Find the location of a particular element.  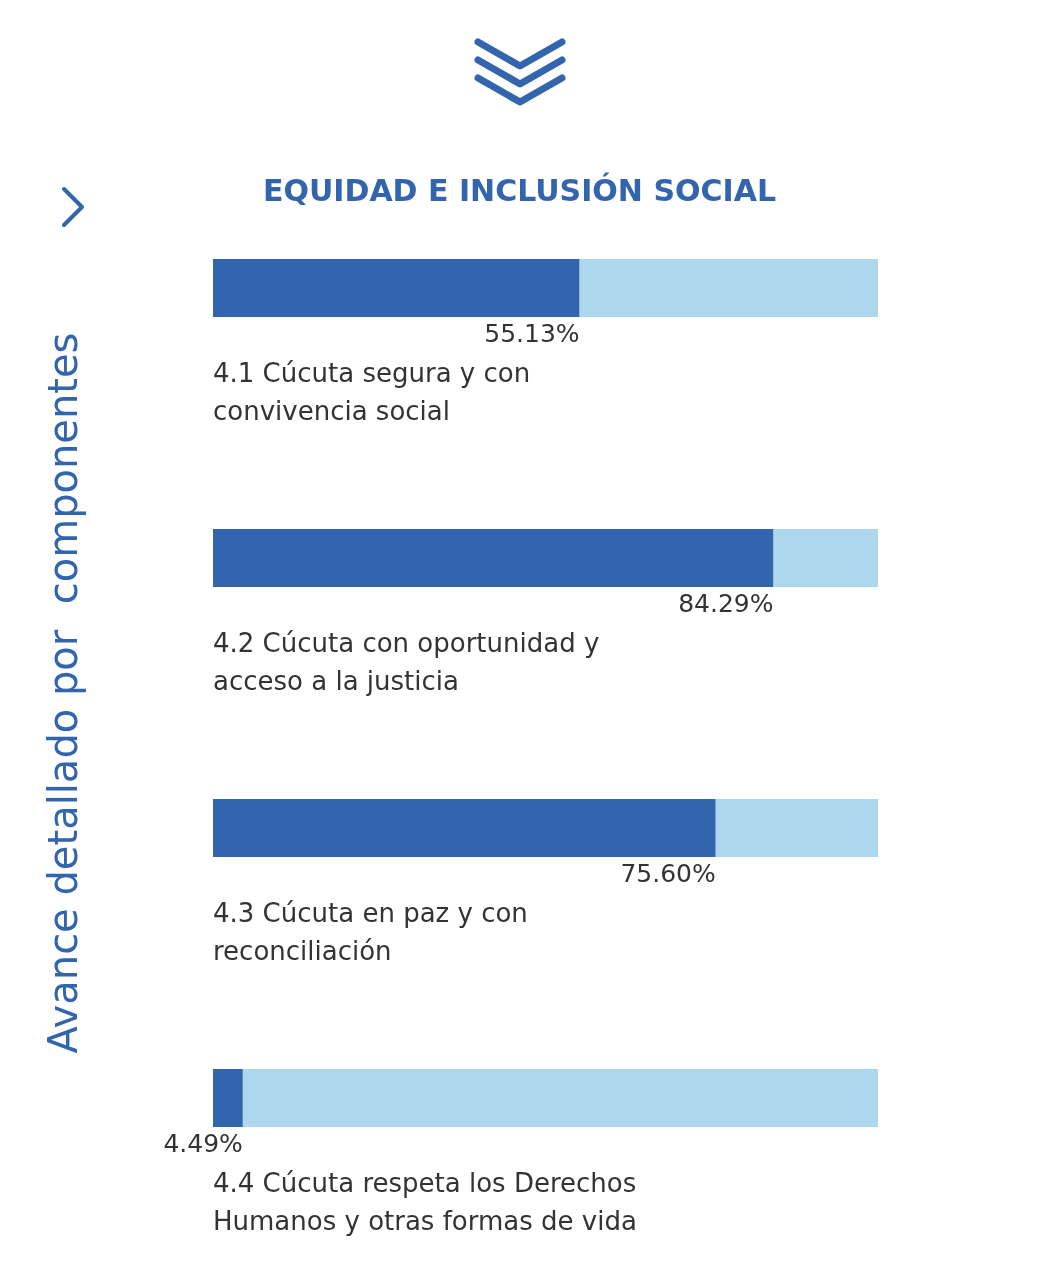

data-label: 55.13% is located at coordinates (532, 333).